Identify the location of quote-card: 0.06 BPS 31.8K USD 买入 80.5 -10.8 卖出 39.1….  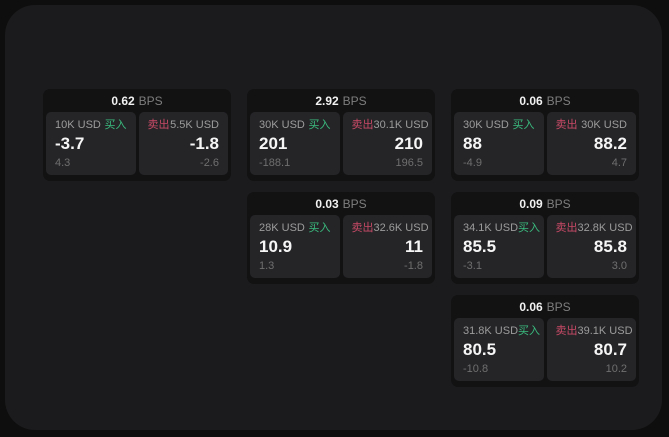
(545, 341).